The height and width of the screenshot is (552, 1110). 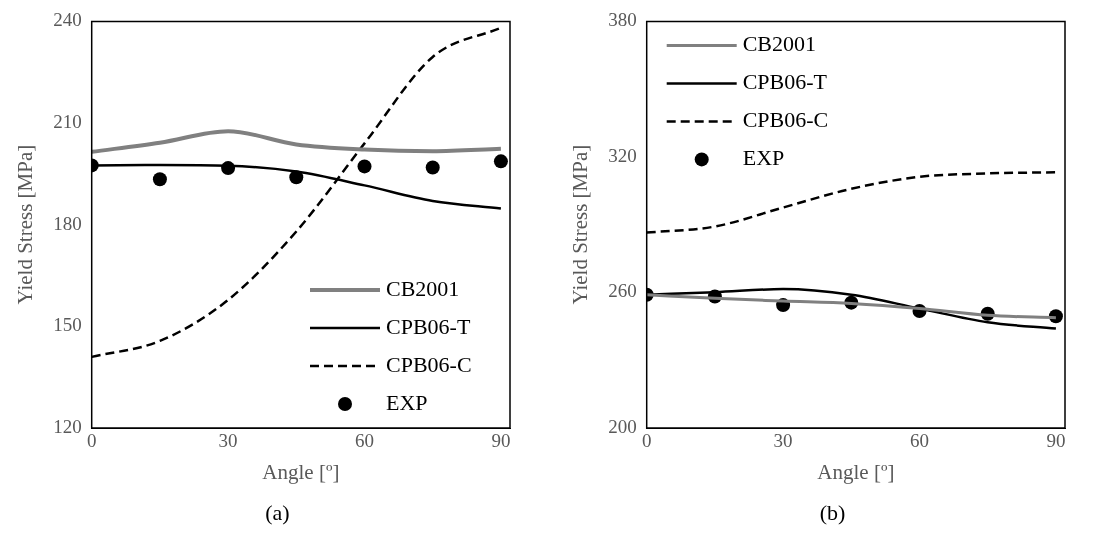 I want to click on y-tick-label: 240, so click(x=67, y=20).